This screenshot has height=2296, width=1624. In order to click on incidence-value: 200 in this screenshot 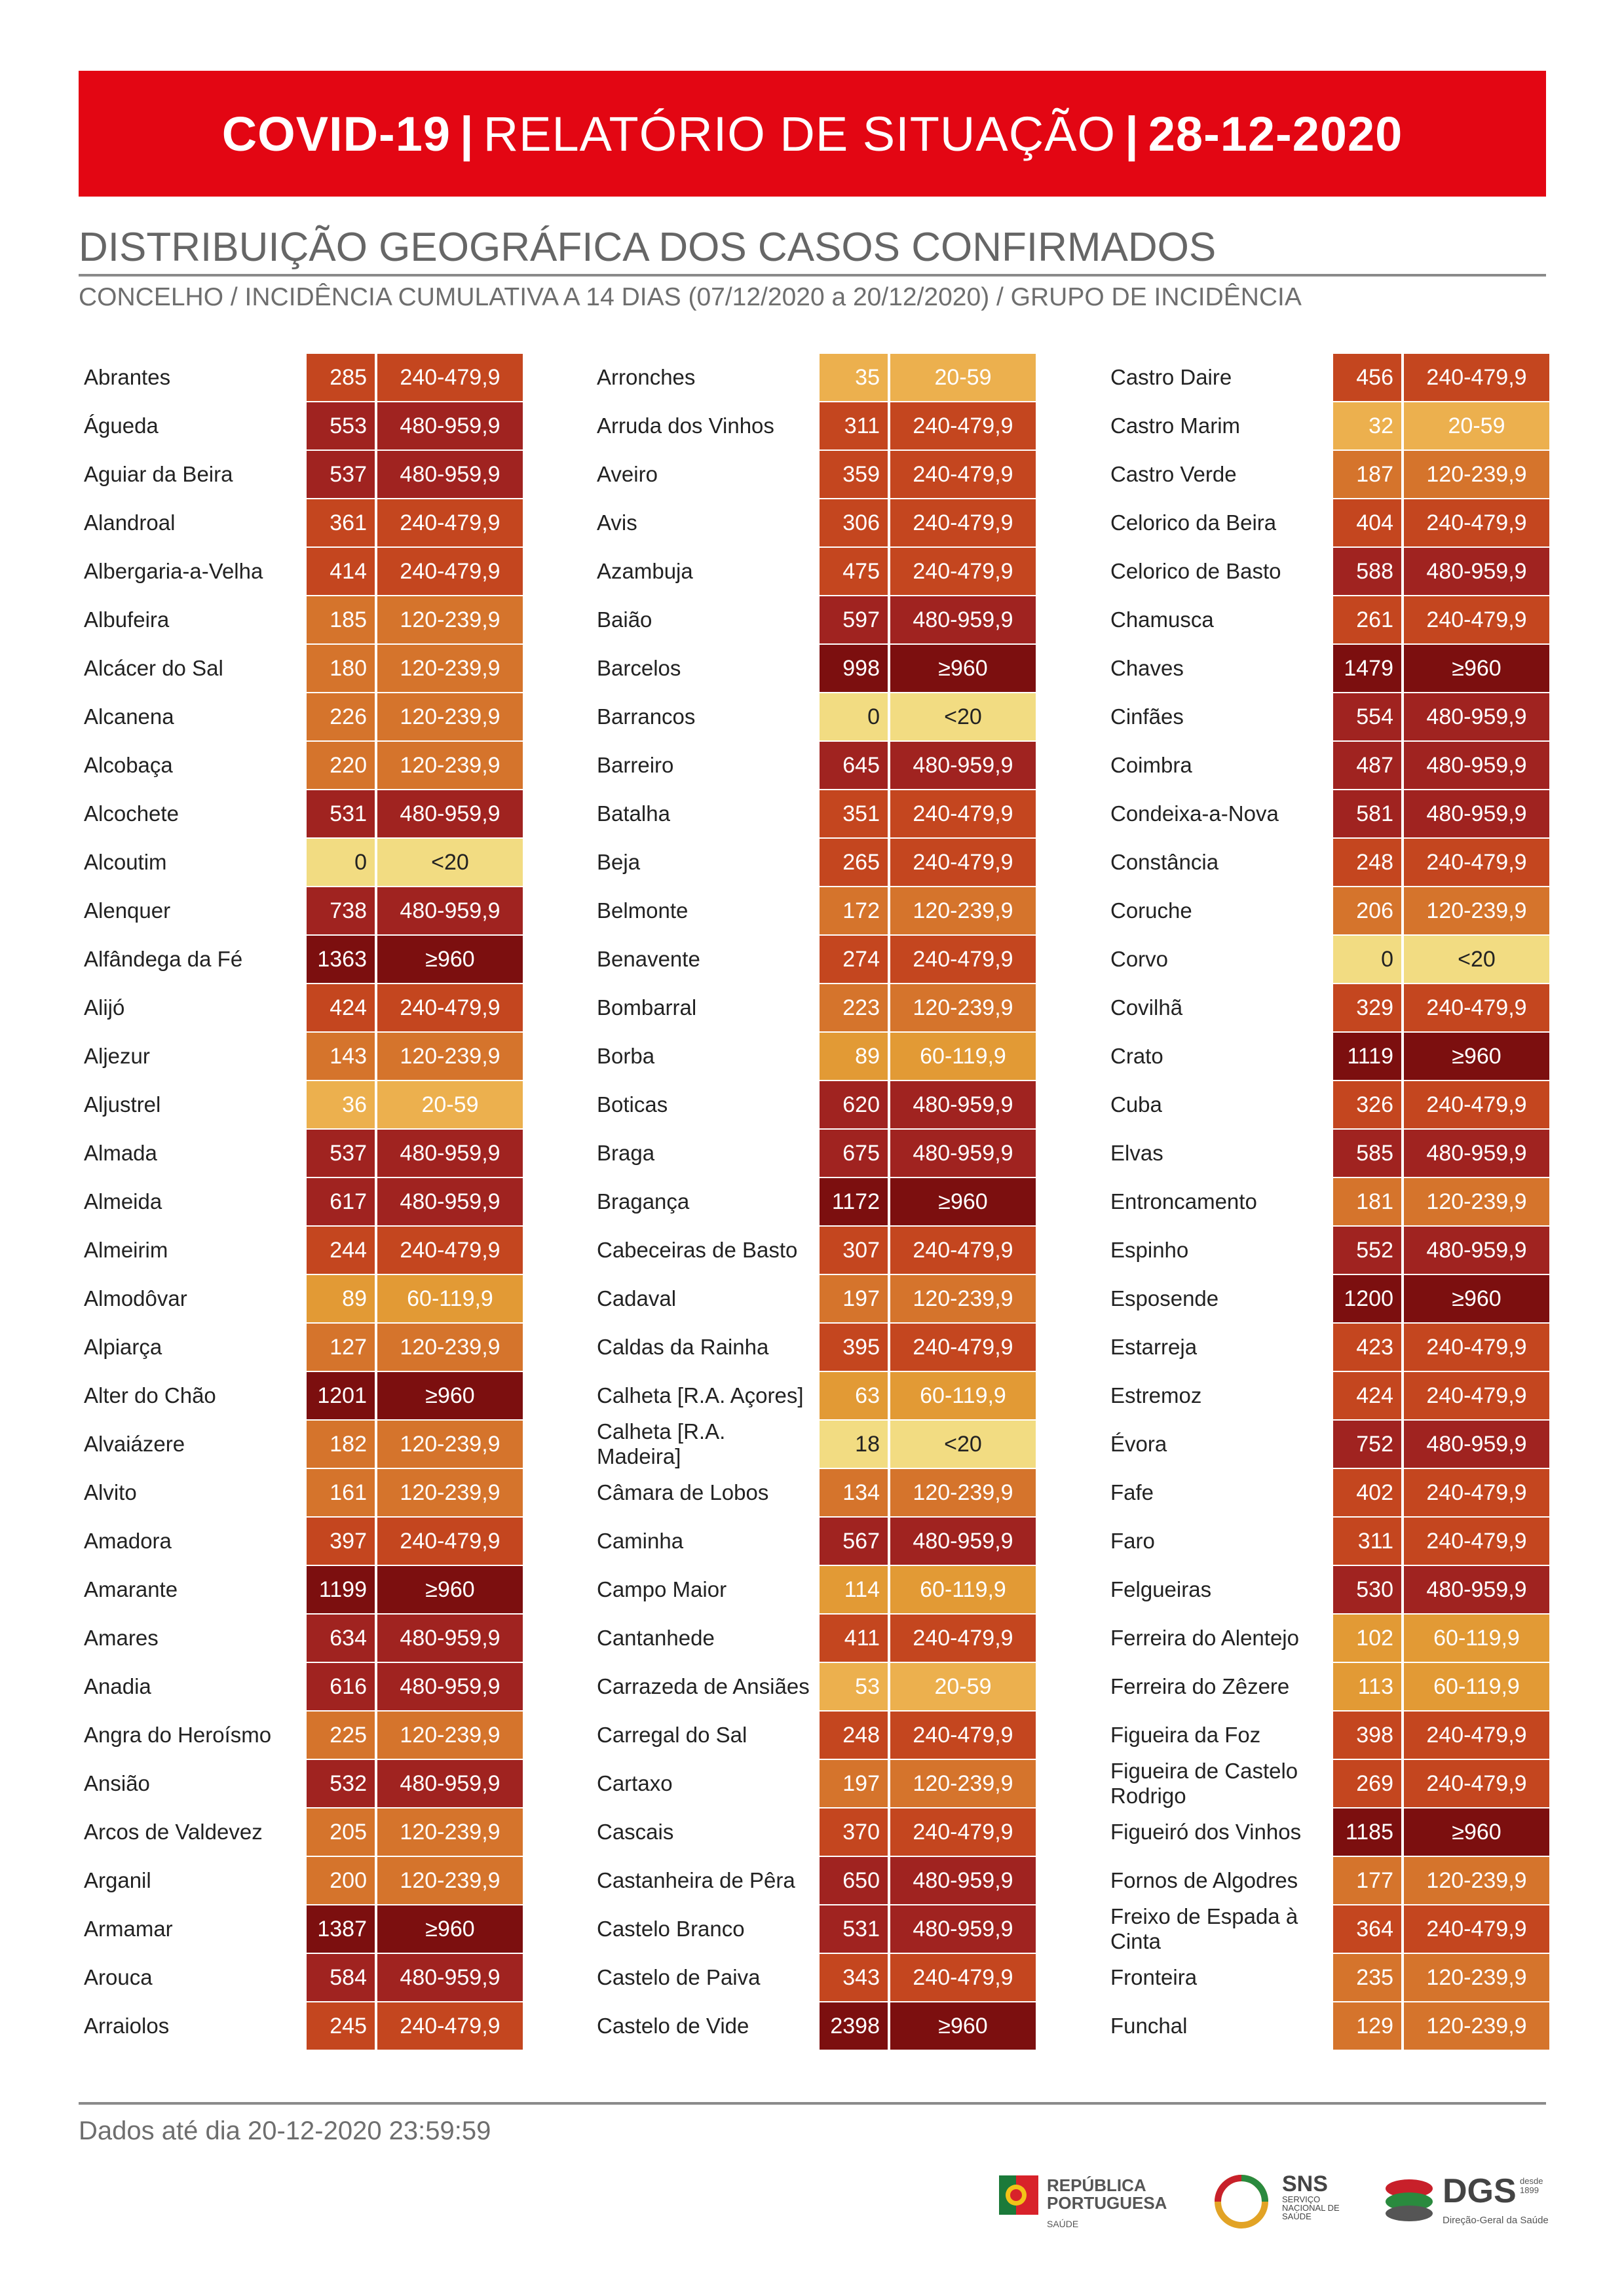, I will do `click(341, 1880)`.